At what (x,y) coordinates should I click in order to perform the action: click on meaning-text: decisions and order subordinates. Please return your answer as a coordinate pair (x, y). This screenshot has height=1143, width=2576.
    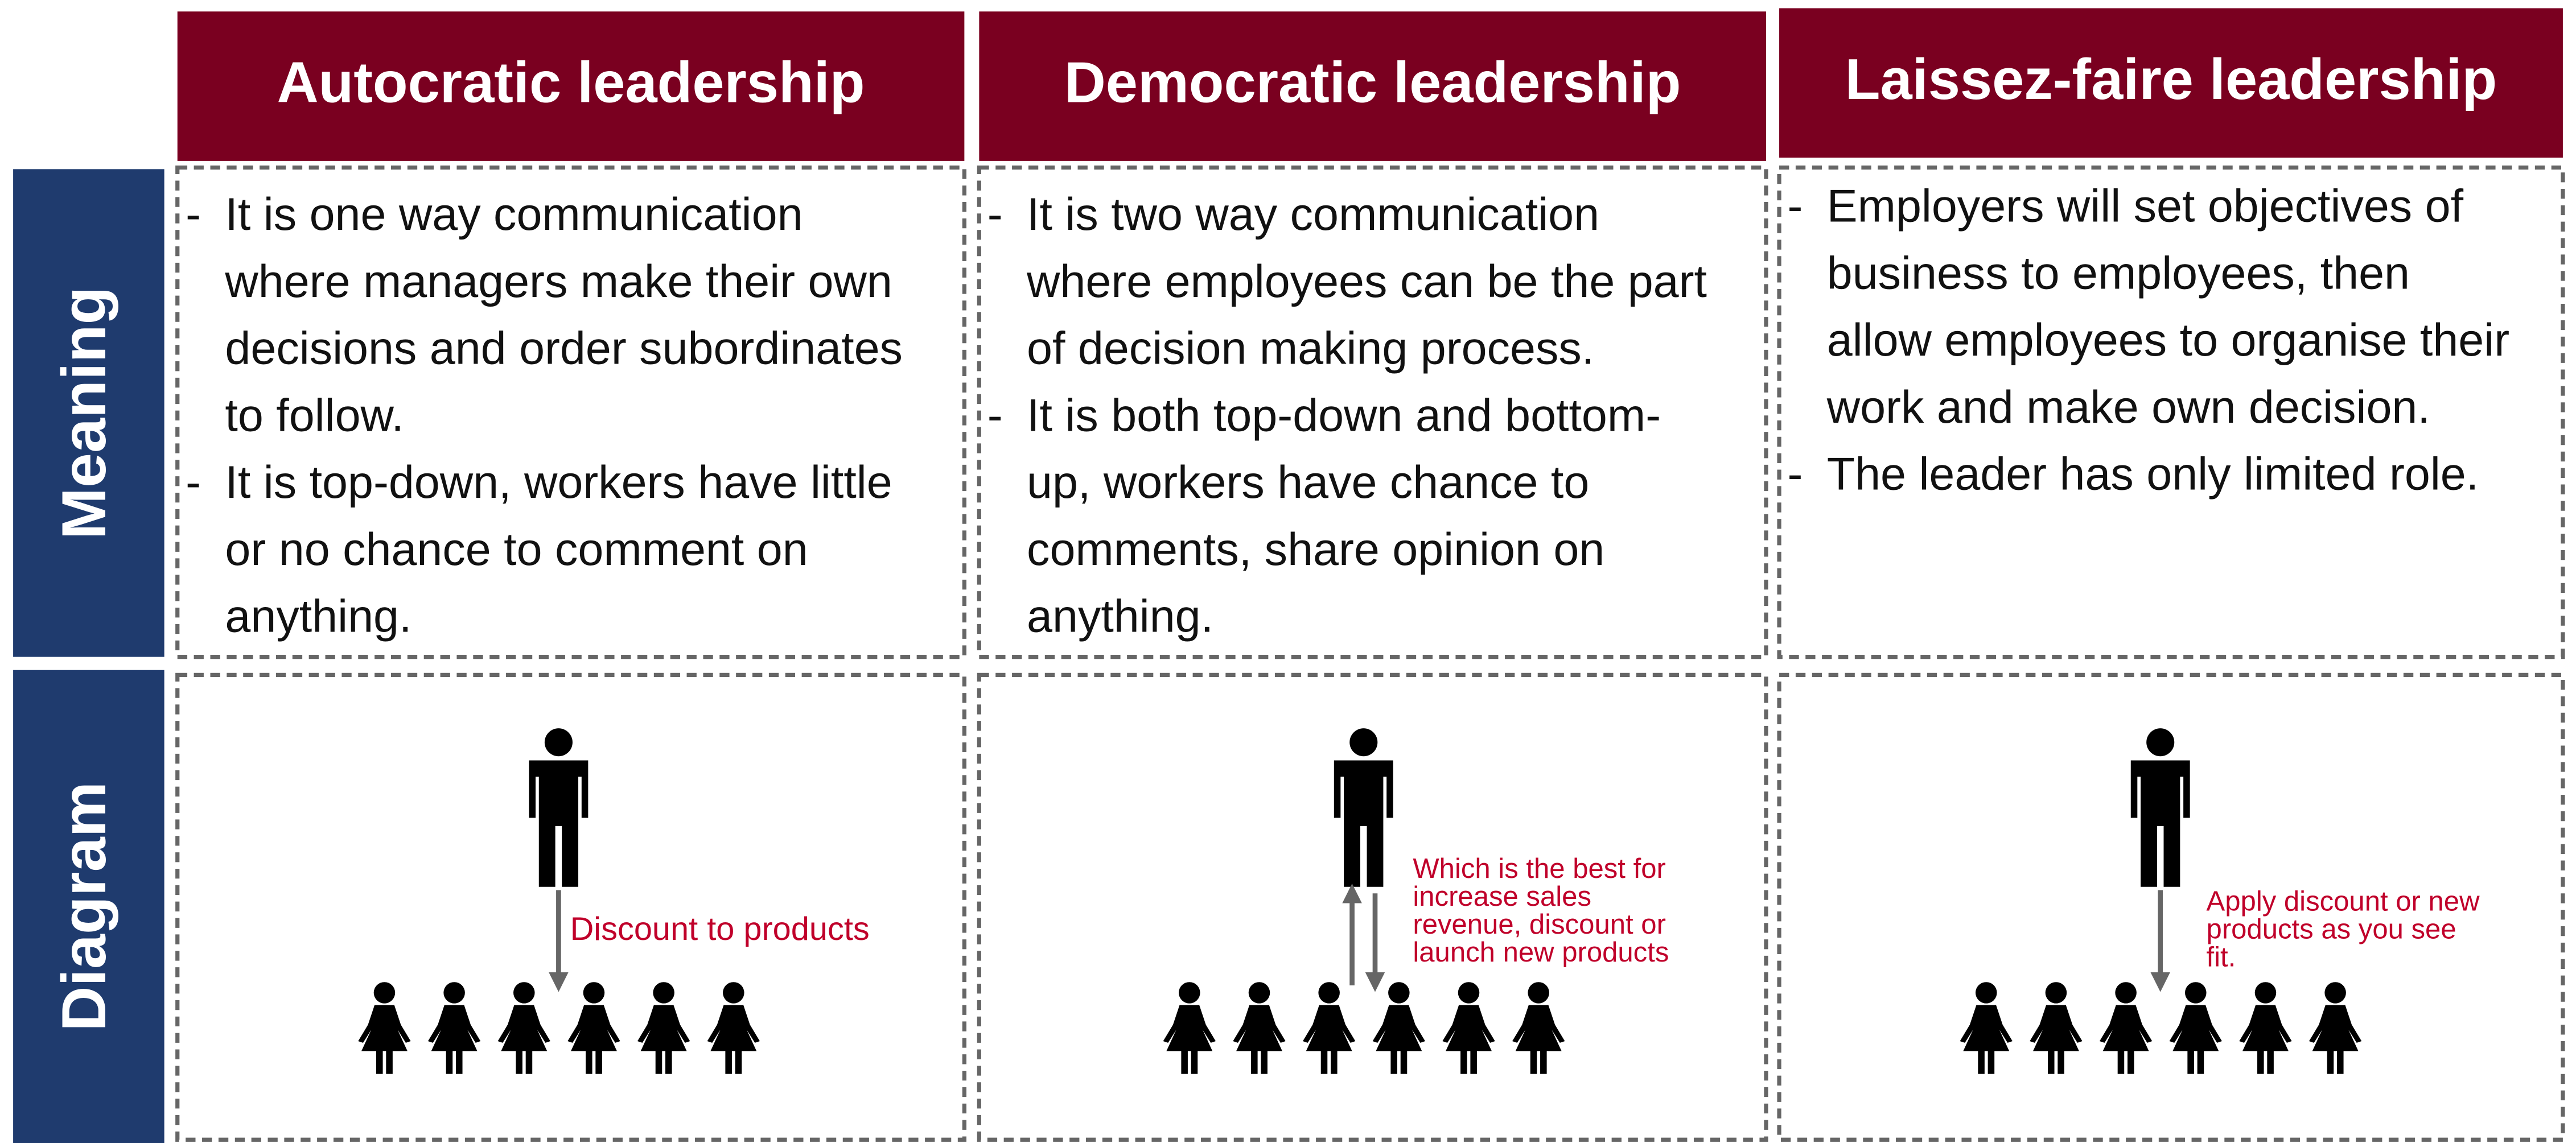
    Looking at the image, I should click on (564, 348).